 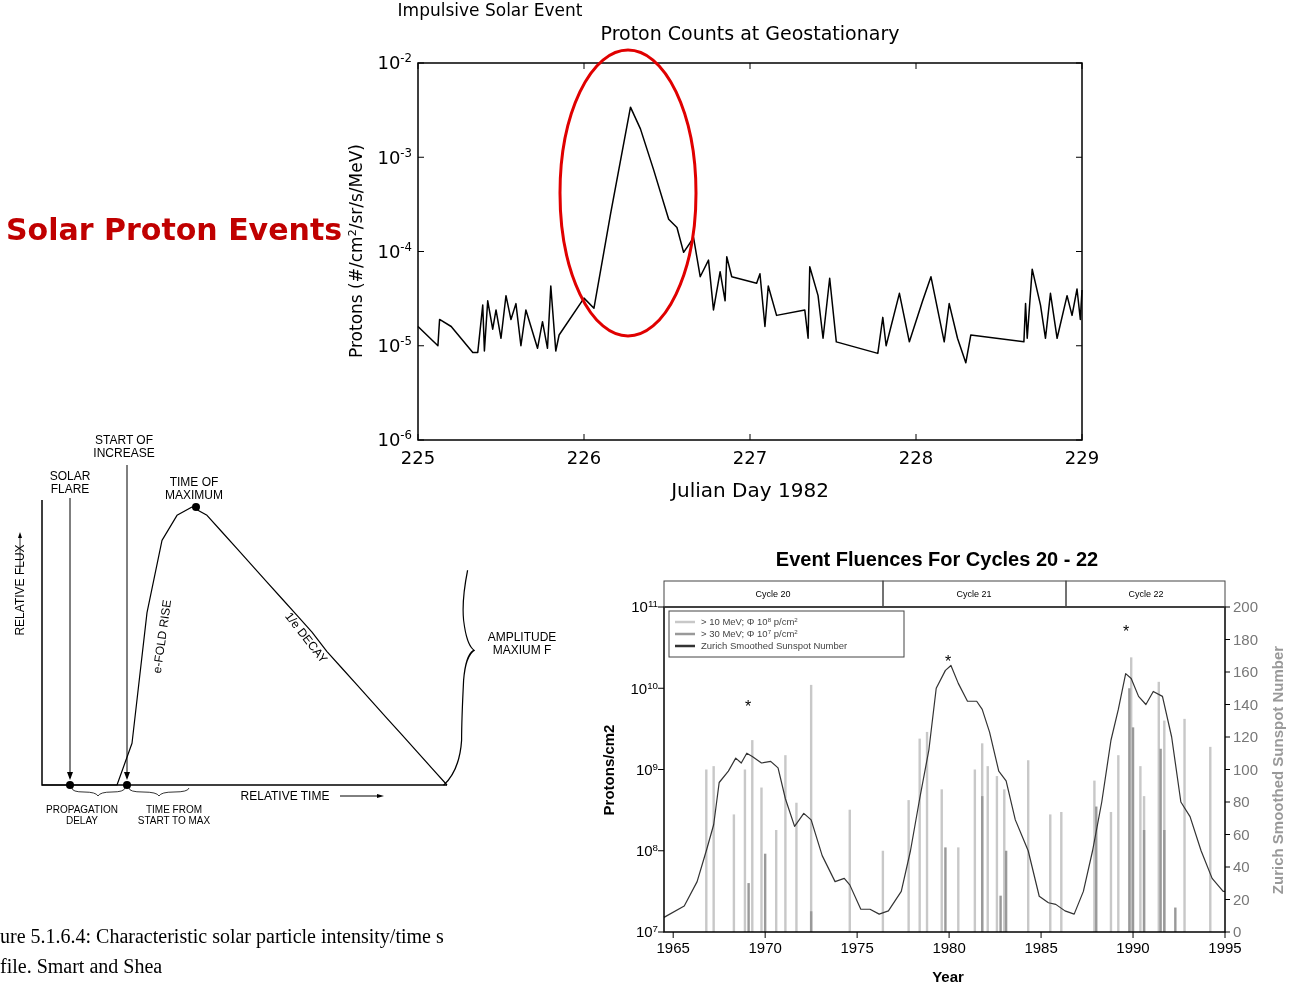 I want to click on x-tick-label: 1975, so click(x=857, y=947).